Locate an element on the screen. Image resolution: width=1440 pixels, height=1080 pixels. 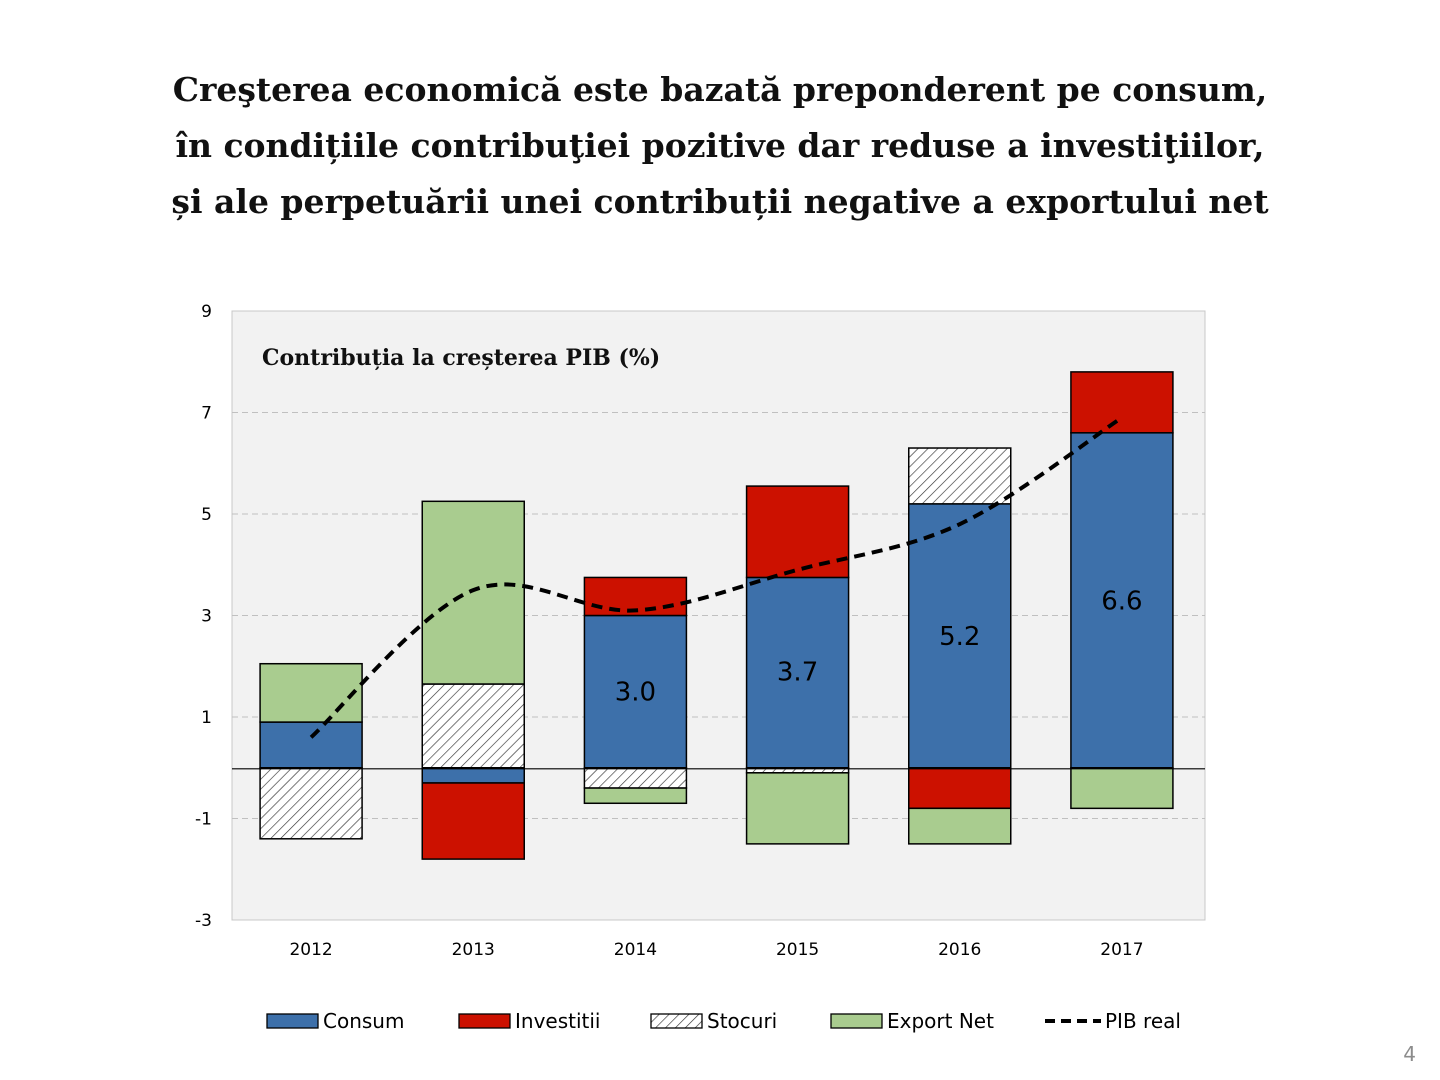
x-tick-label: 2015 is located at coordinates (797, 950).